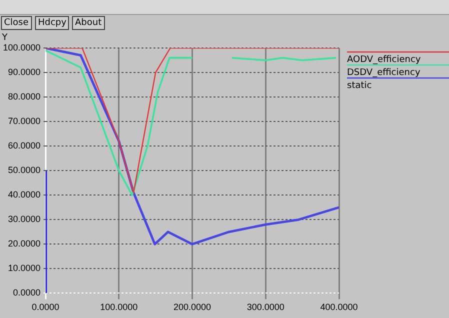  Describe the element at coordinates (24, 72) in the screenshot. I see `y-tick-label: 90.0000` at that location.